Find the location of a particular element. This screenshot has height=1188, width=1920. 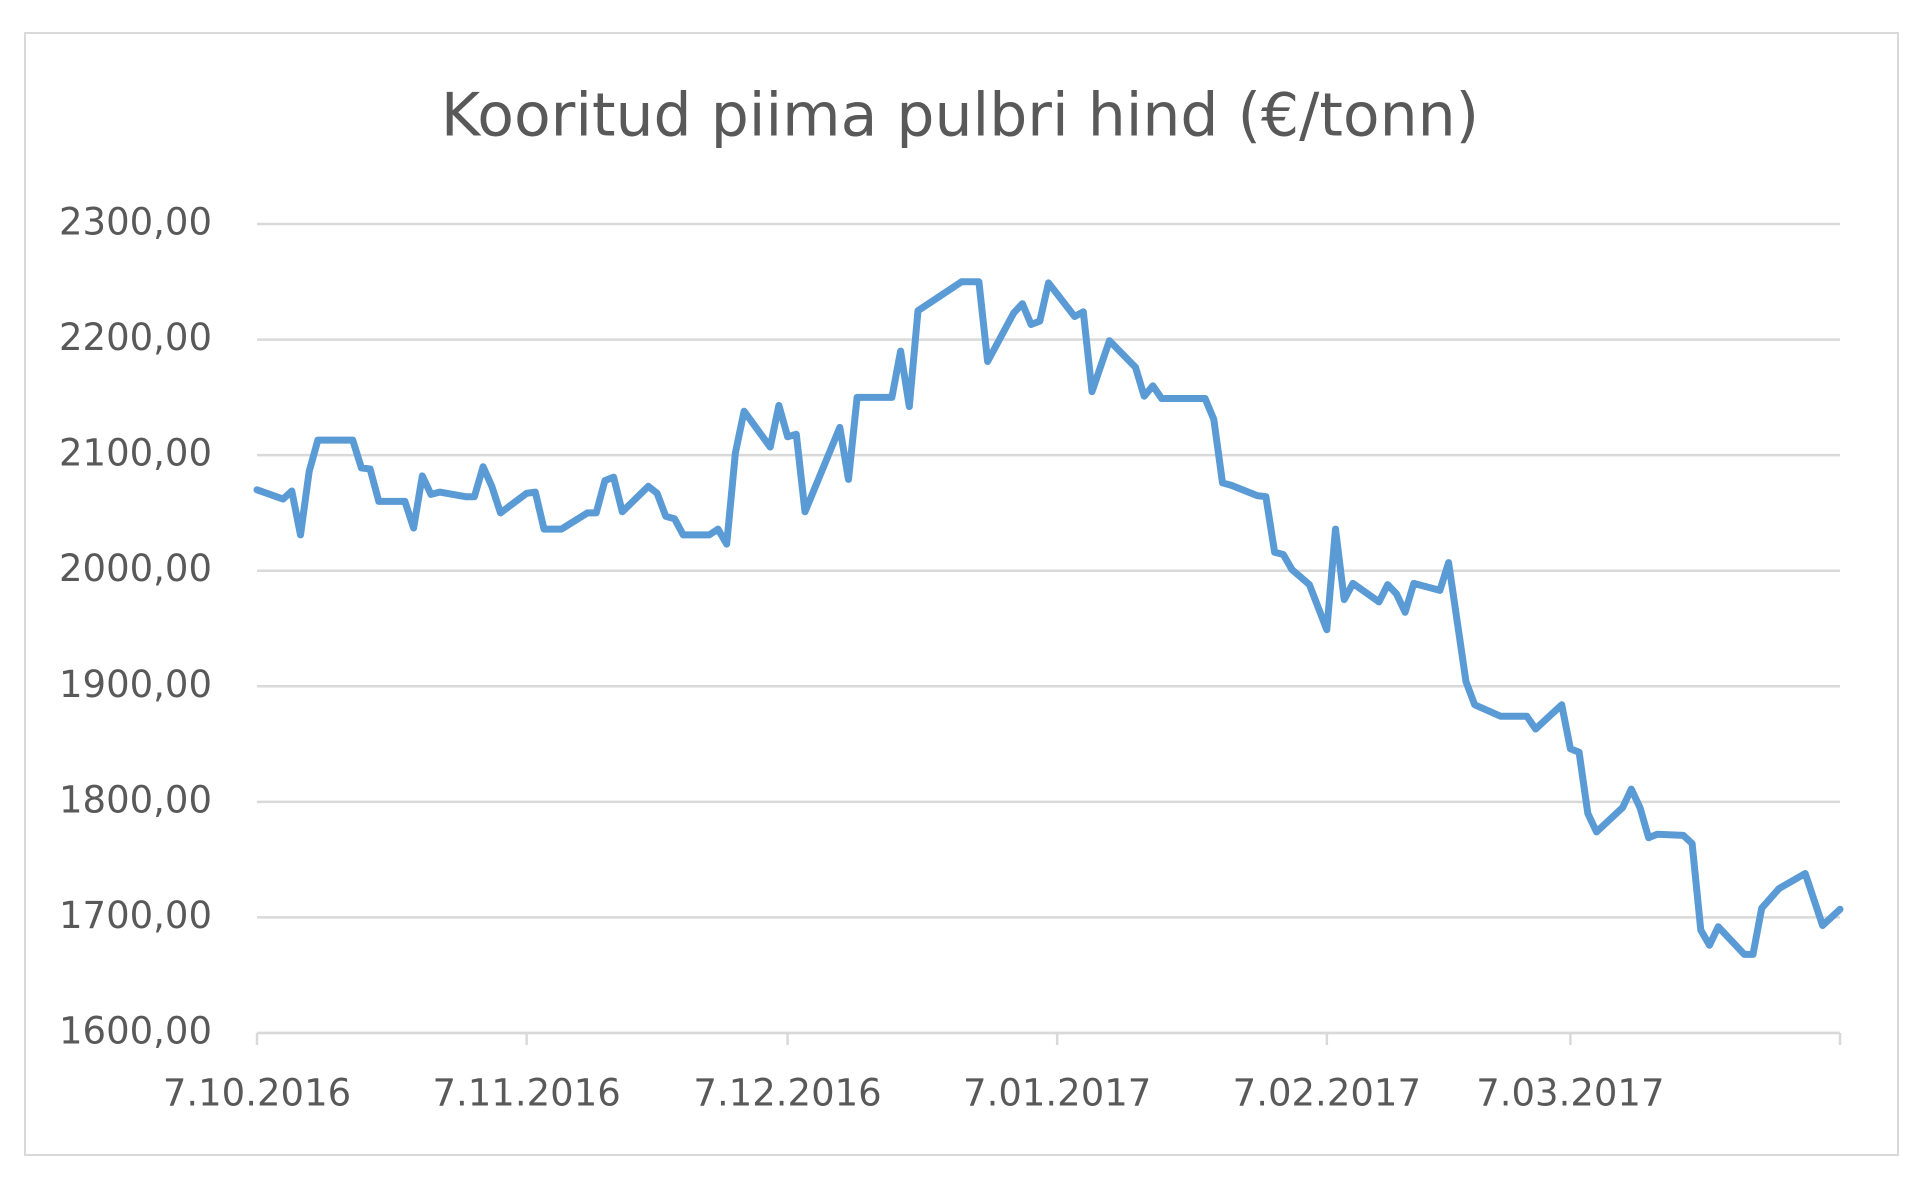

y-tick-label: 1700,00 is located at coordinates (135, 915).